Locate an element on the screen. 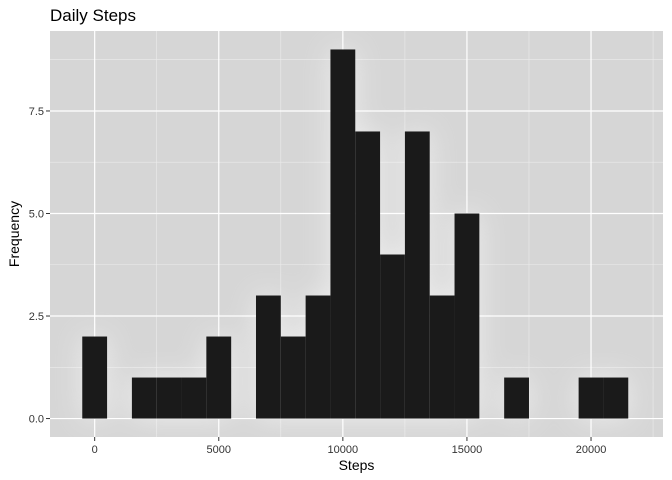 The height and width of the screenshot is (480, 672). x-axis-title: Steps is located at coordinates (357, 465).